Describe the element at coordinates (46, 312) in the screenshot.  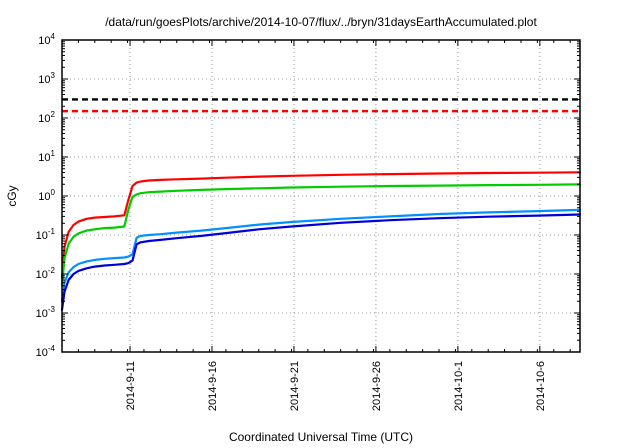
I see `y-tick-label: 10⁻³` at that location.